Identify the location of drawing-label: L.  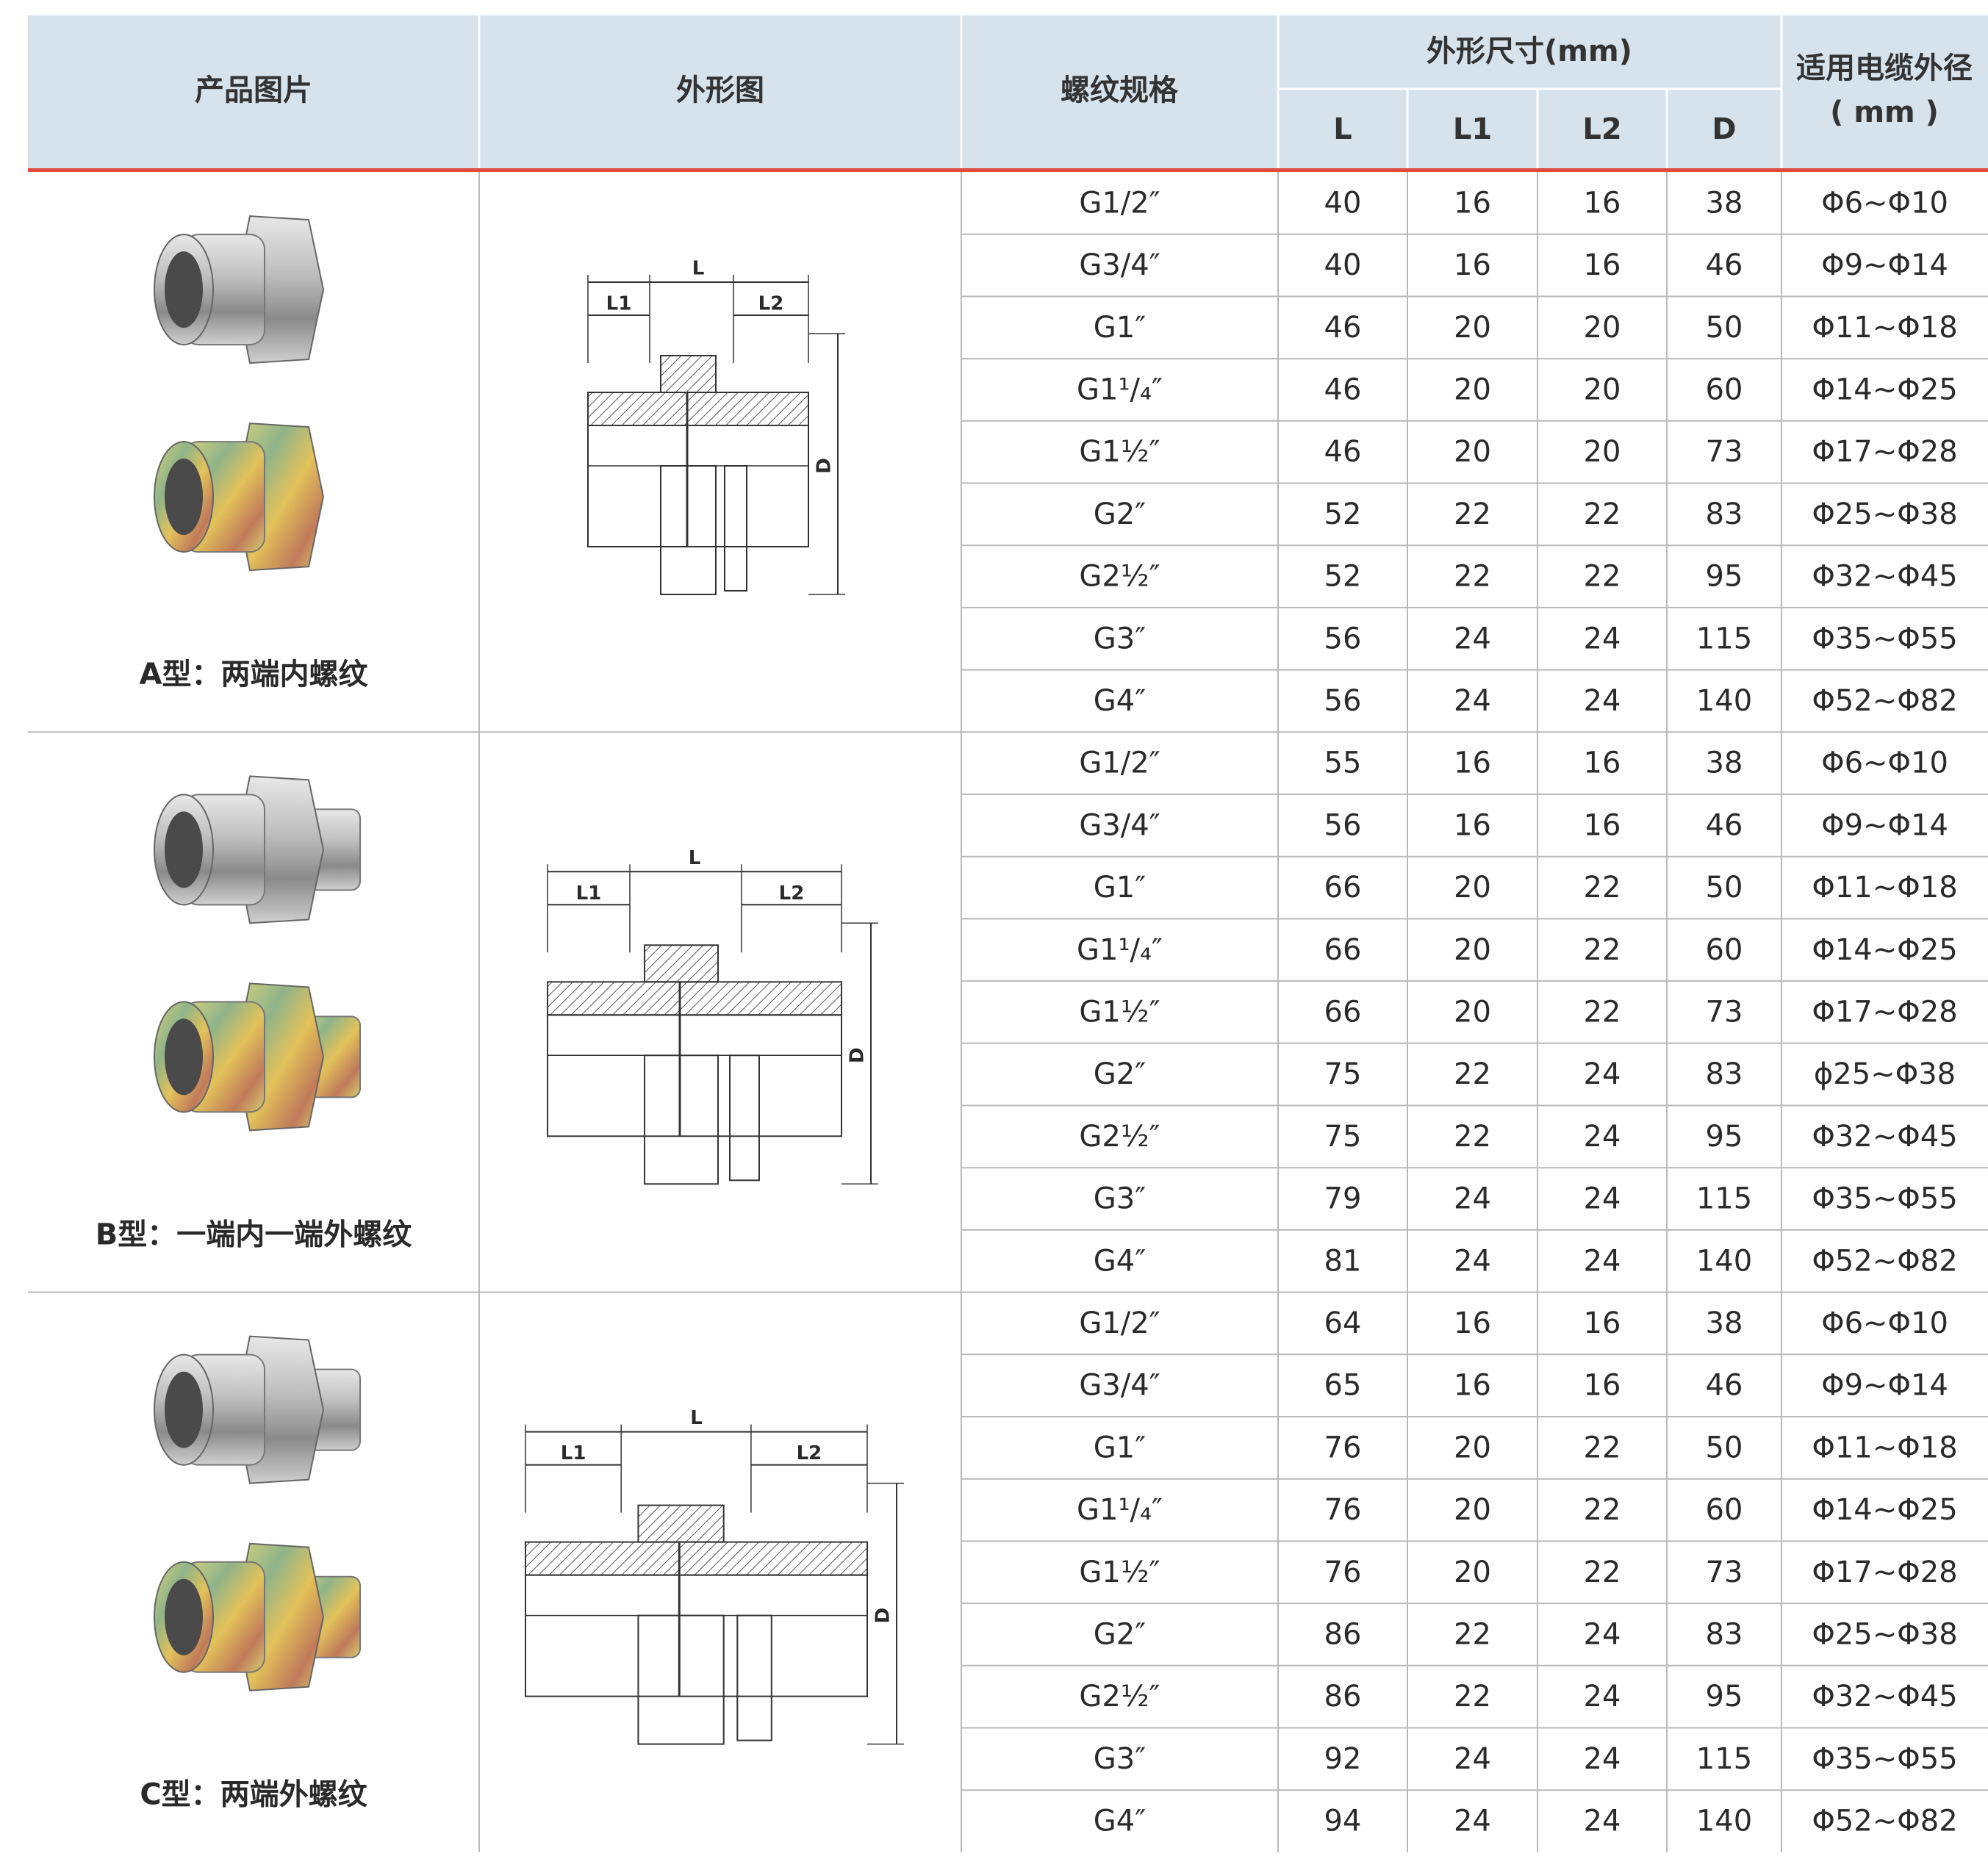
(698, 269).